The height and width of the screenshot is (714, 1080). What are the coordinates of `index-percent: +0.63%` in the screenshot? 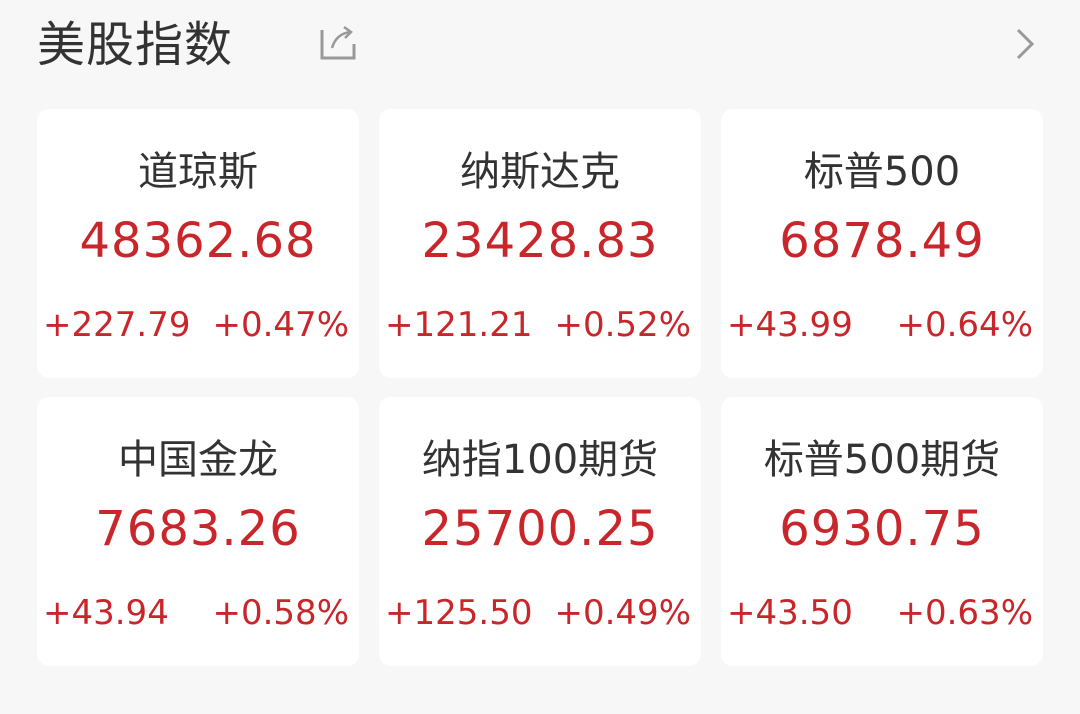 It's located at (965, 613).